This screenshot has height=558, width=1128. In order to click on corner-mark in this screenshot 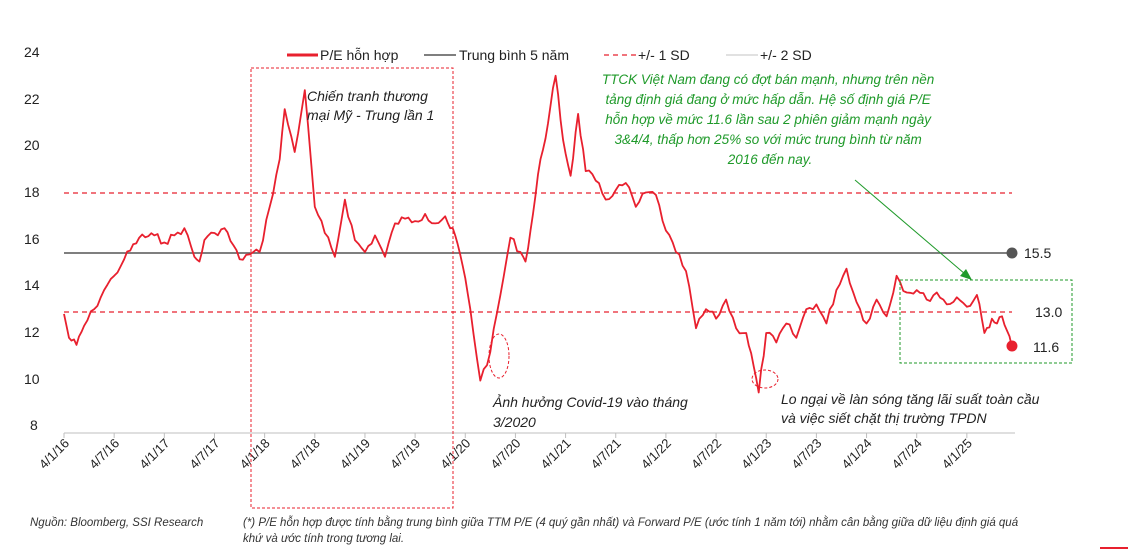, I will do `click(1114, 548)`.